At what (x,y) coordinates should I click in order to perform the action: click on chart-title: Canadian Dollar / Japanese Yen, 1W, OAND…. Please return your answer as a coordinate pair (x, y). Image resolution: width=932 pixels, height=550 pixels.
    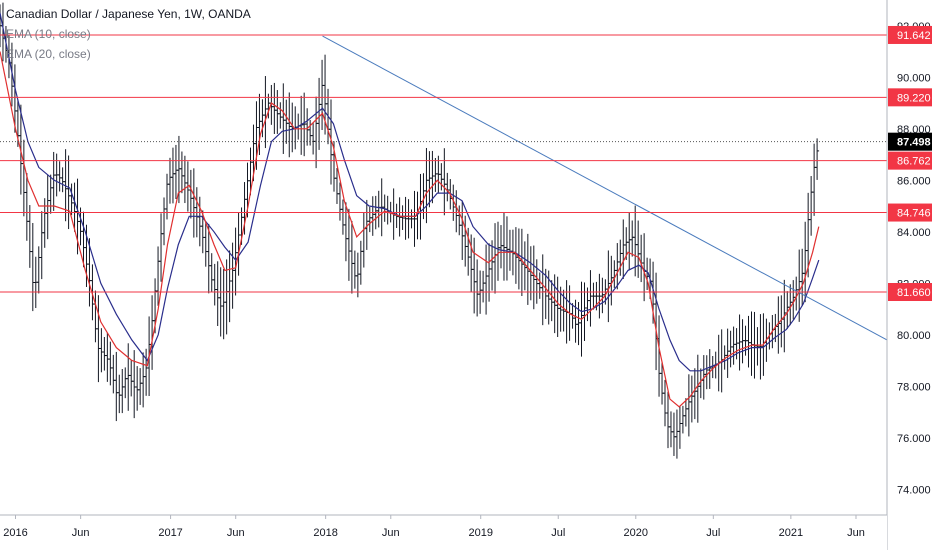
    Looking at the image, I should click on (128, 14).